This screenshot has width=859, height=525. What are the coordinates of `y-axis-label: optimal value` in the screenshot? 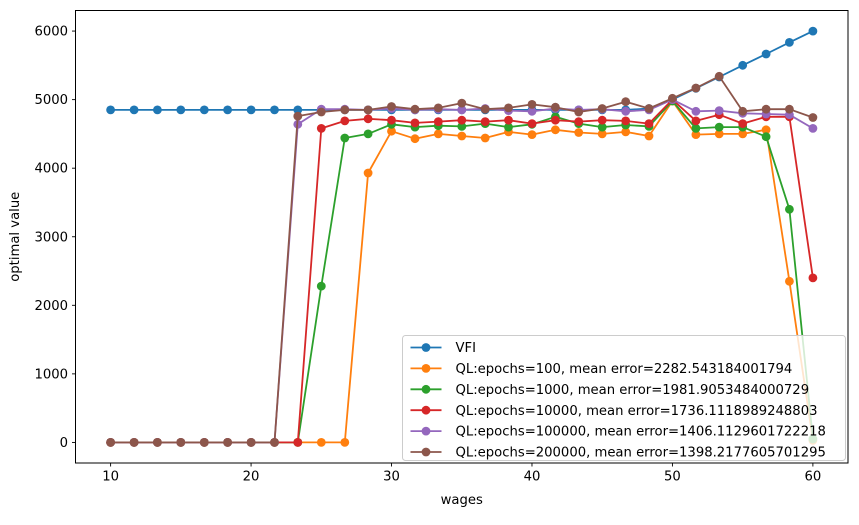 It's located at (15, 237).